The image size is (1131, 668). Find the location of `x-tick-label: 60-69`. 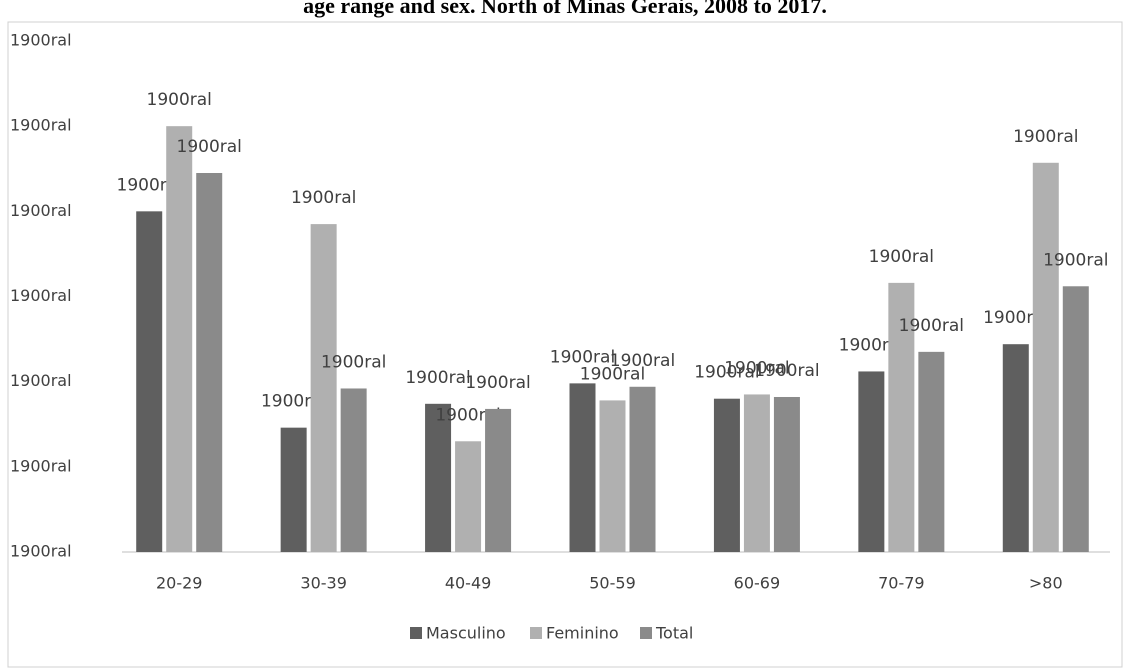

x-tick-label: 60-69 is located at coordinates (757, 583).